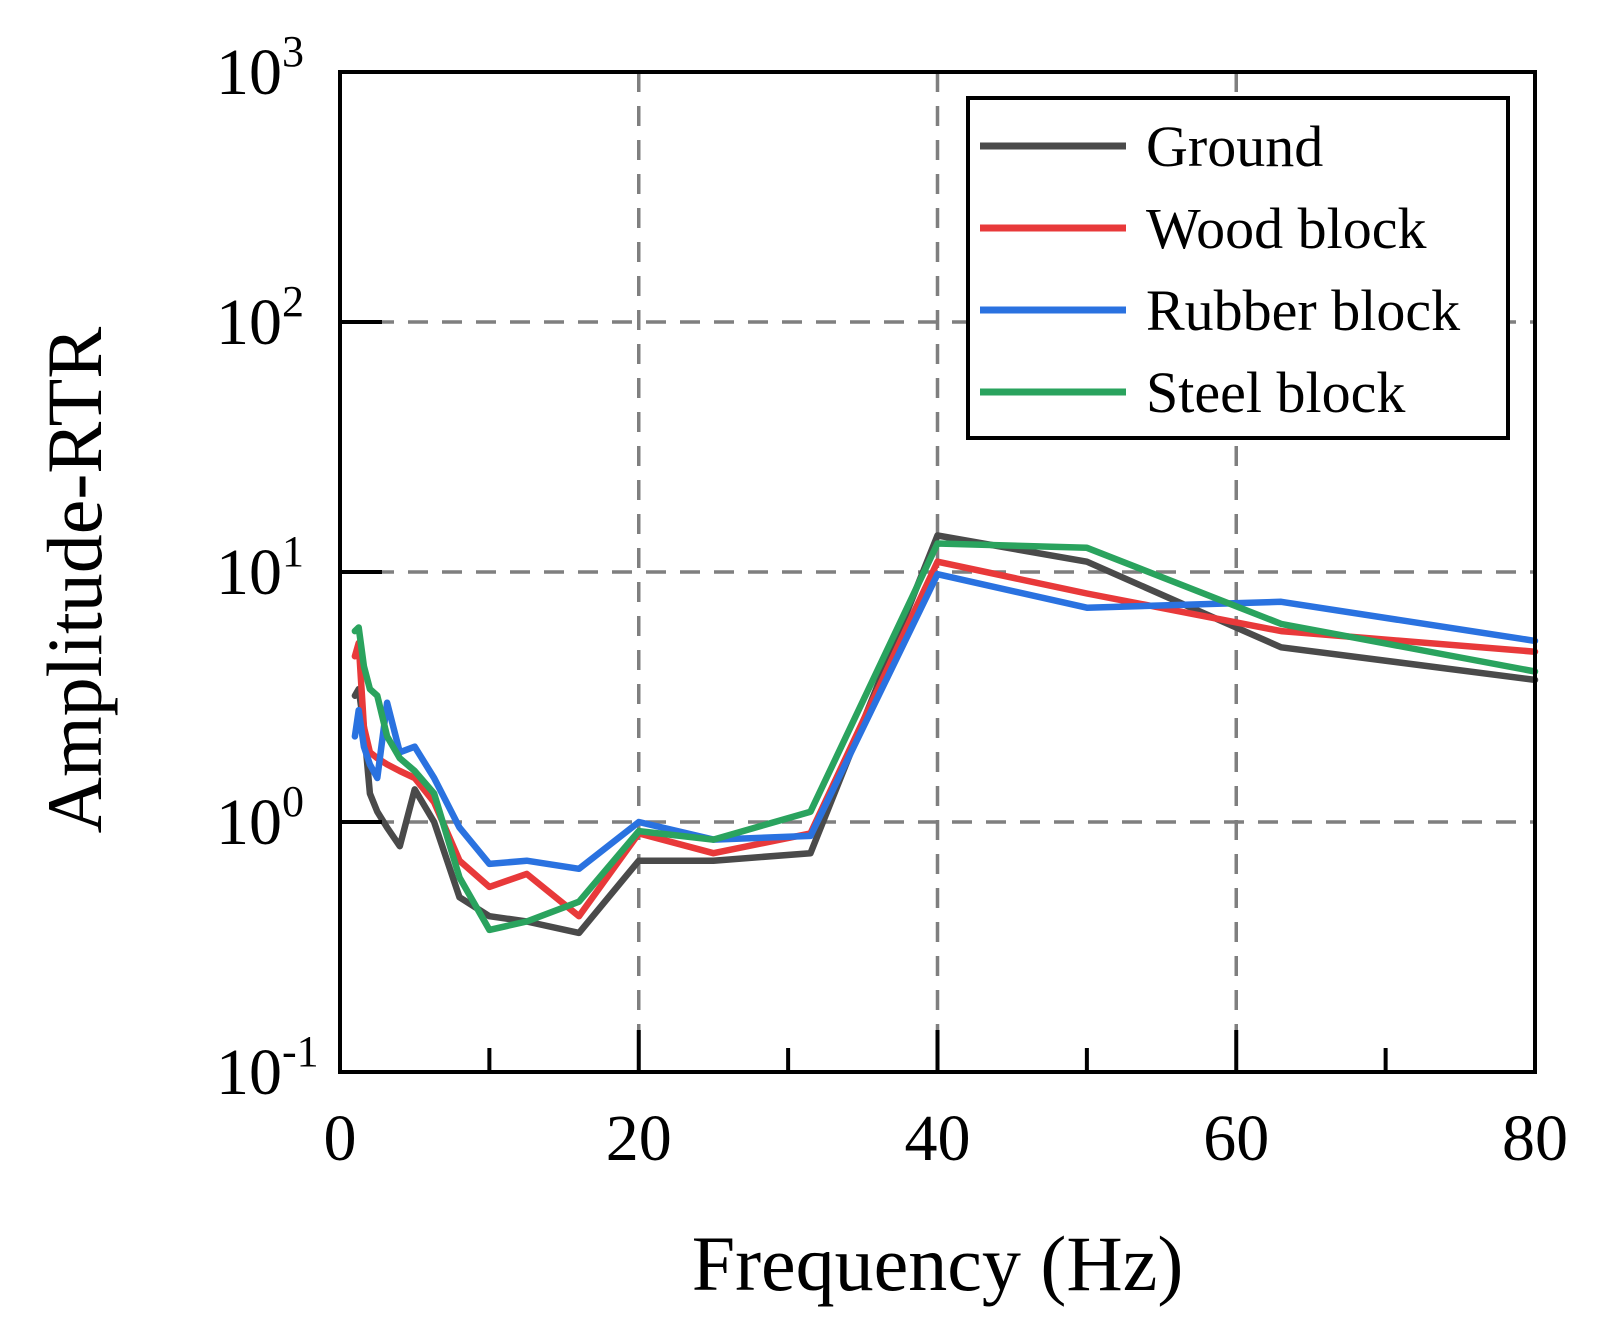 This screenshot has height=1323, width=1600. Describe the element at coordinates (340, 1138) in the screenshot. I see `x-tick-label: 0` at that location.